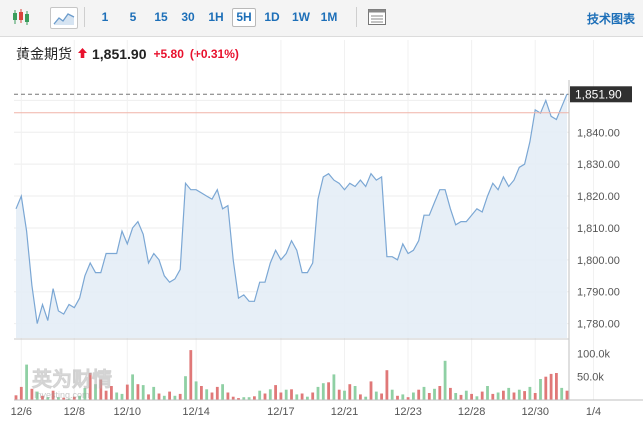  Describe the element at coordinates (216, 17) in the screenshot. I see `timeframe-button-1h: 1H` at that location.